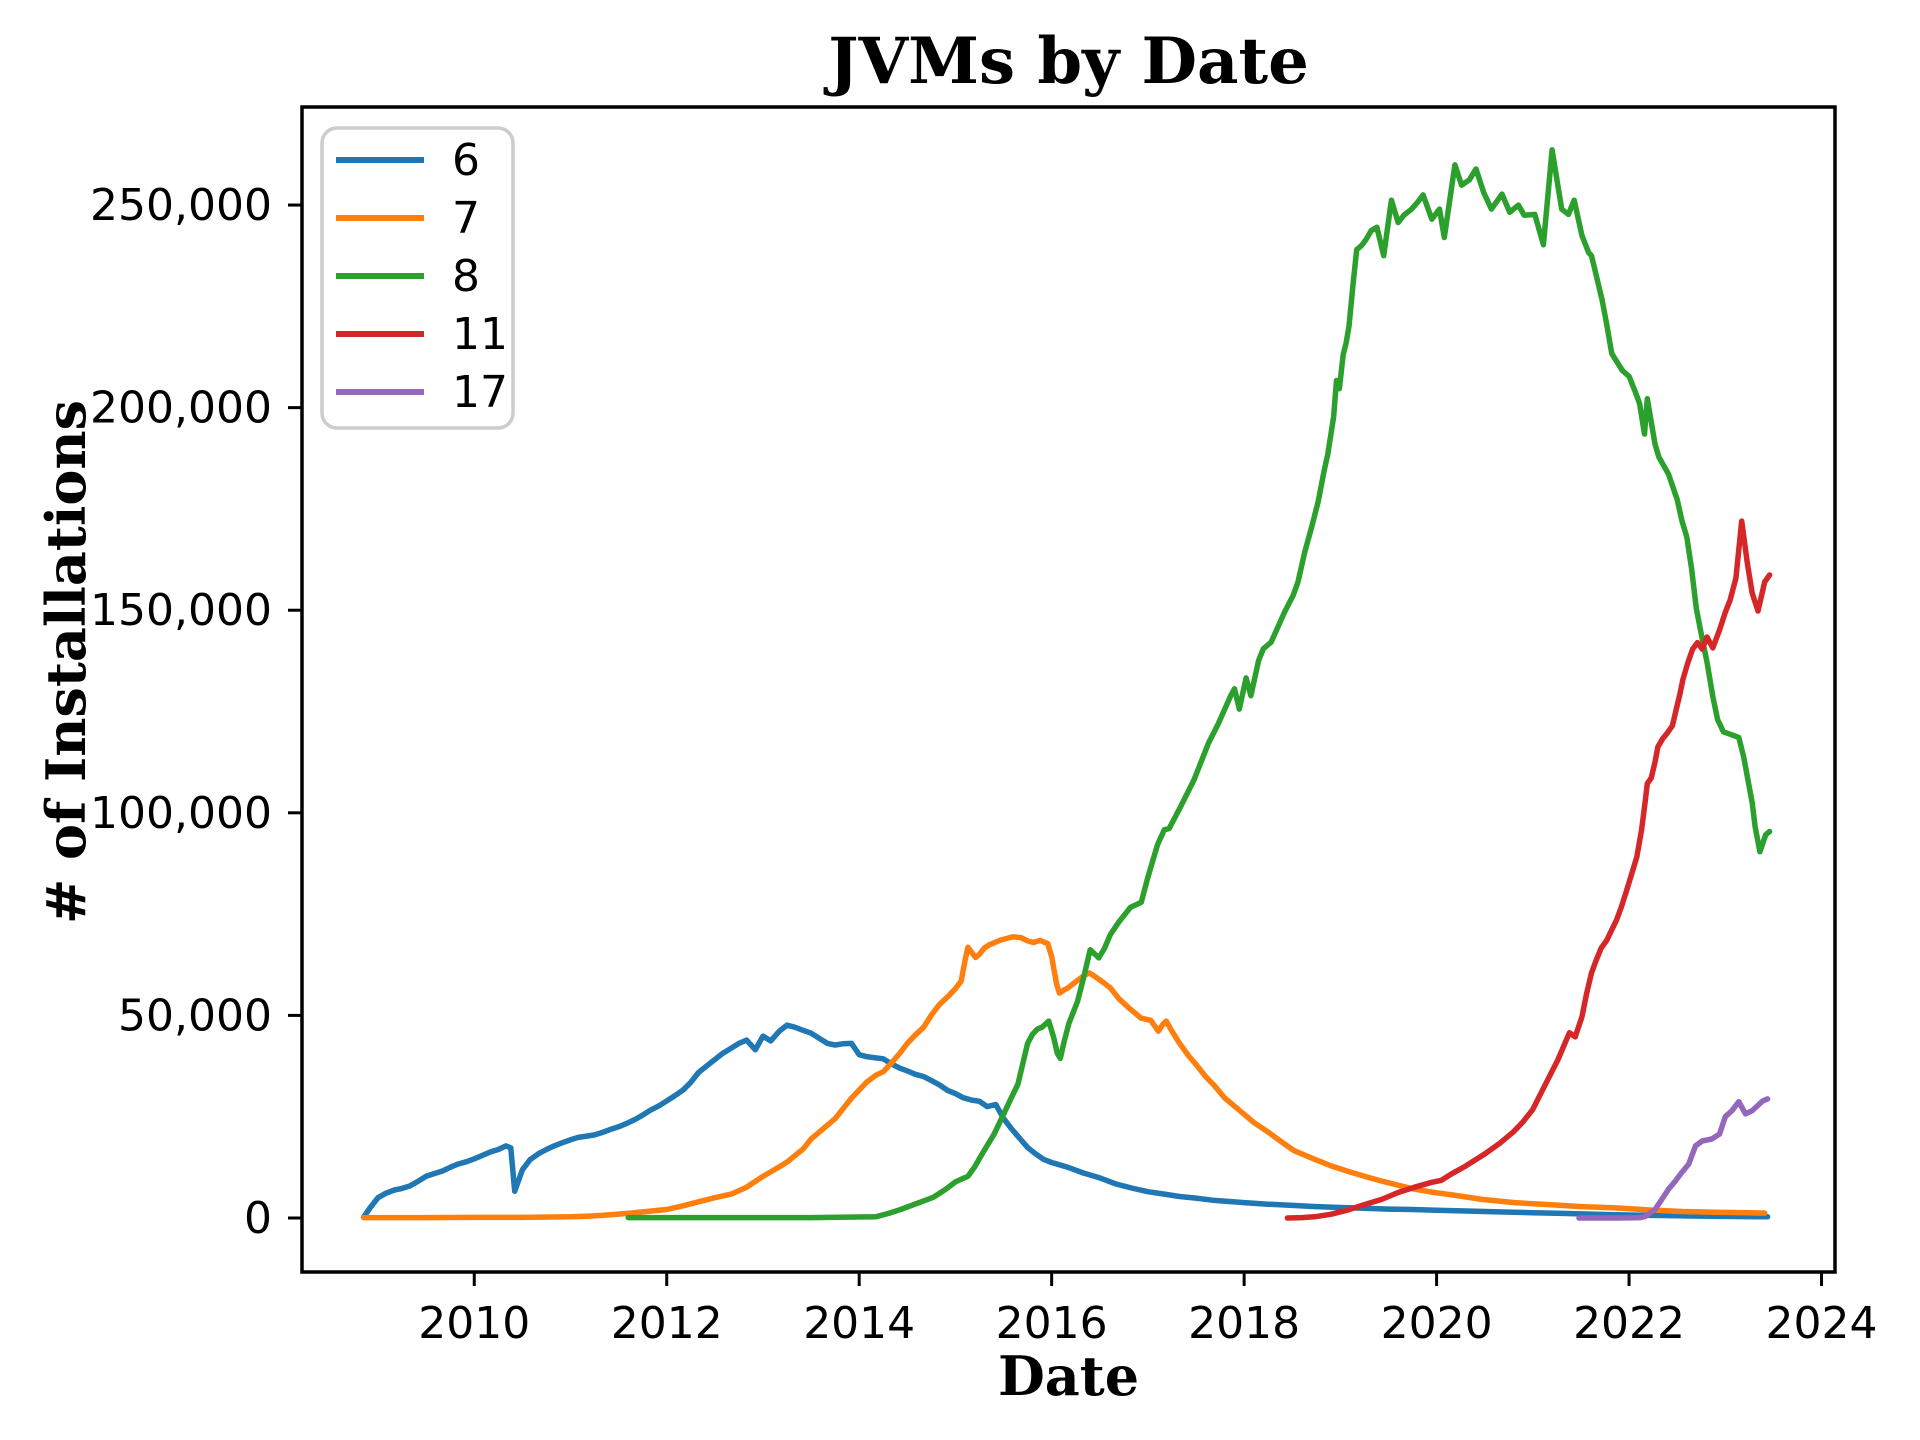 The image size is (1920, 1440). Describe the element at coordinates (667, 1323) in the screenshot. I see `x-tick-label-2012: 2012` at that location.